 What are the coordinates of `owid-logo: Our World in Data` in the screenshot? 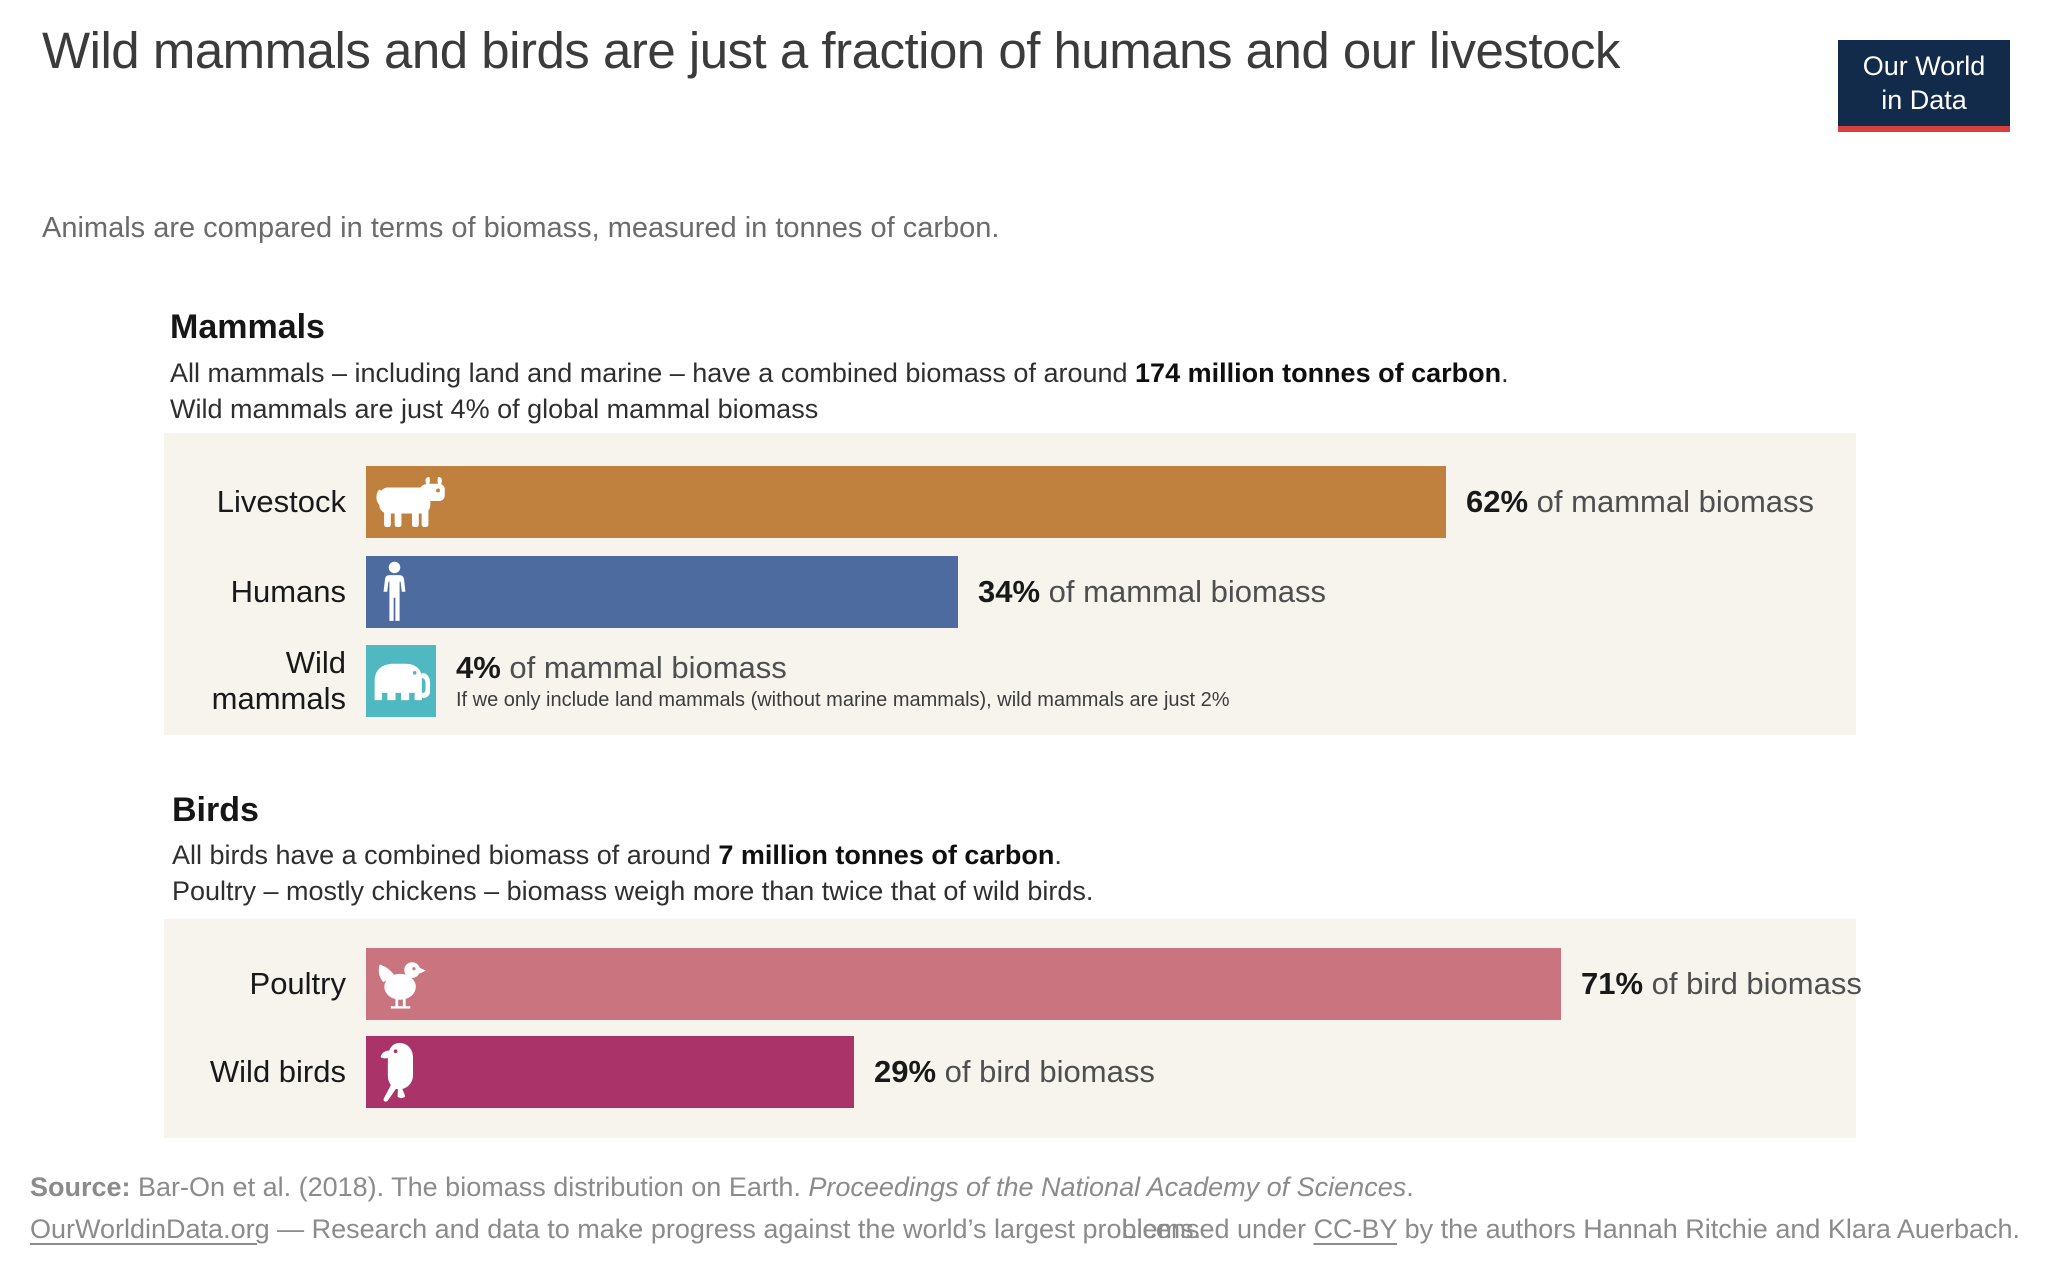 It's located at (1924, 86).